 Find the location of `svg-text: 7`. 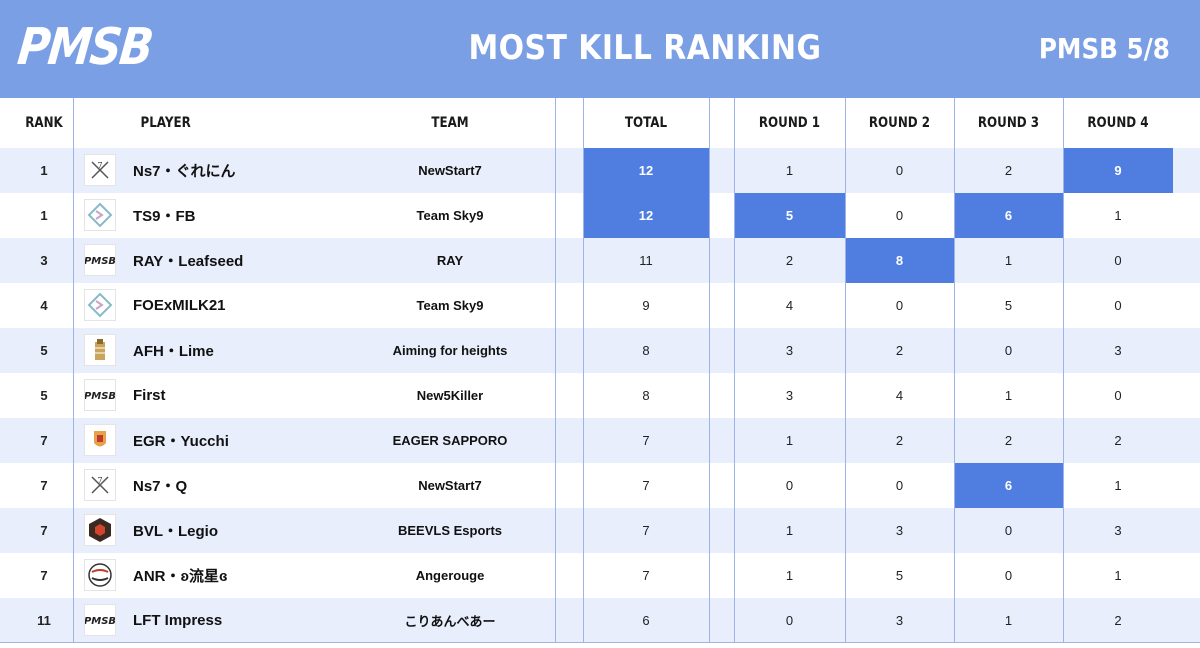

svg-text: 7 is located at coordinates (99, 480).